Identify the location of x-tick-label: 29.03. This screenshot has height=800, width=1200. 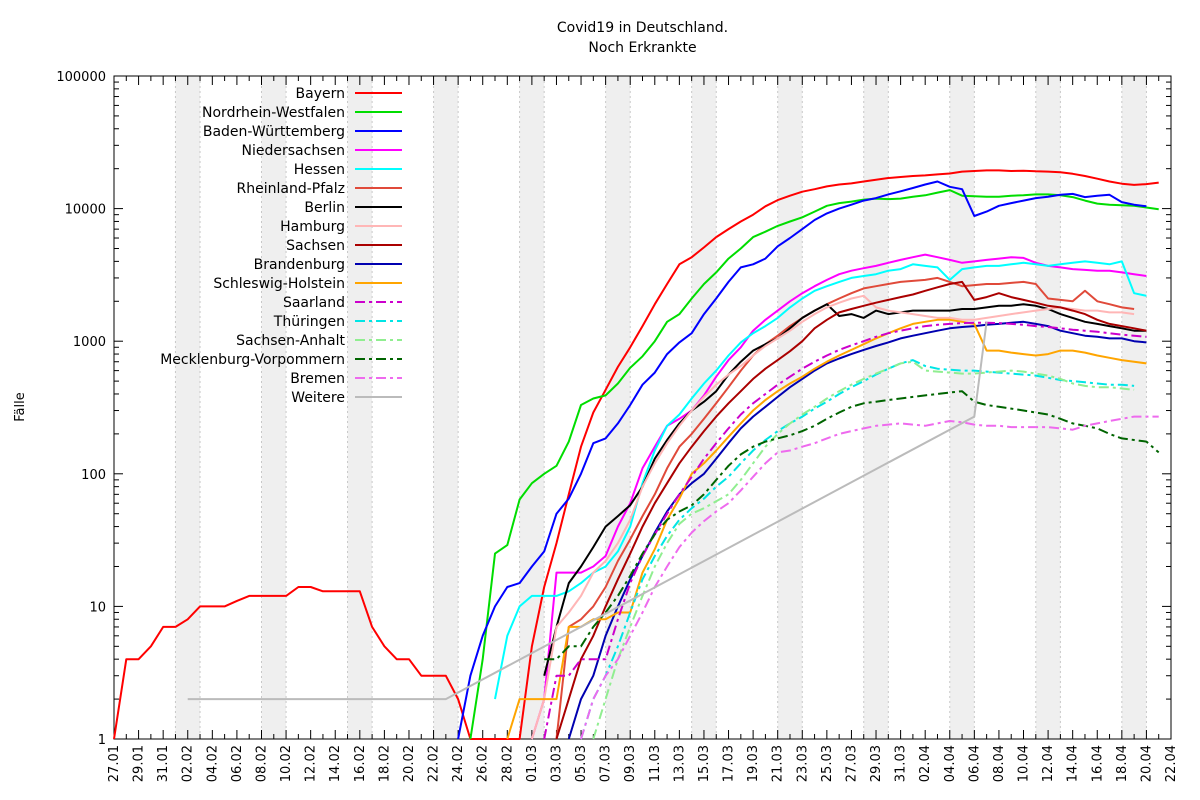
(876, 763).